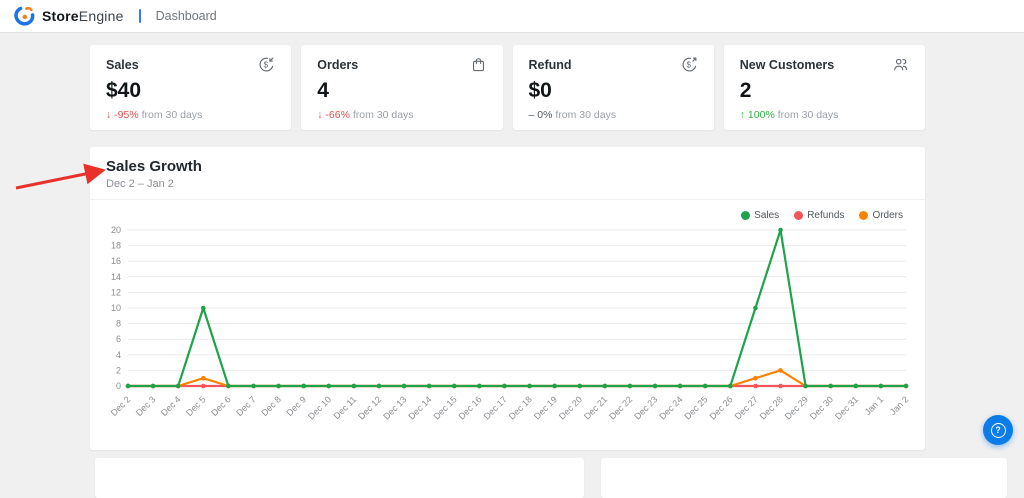  I want to click on storeengine-logo-icon, so click(24, 16).